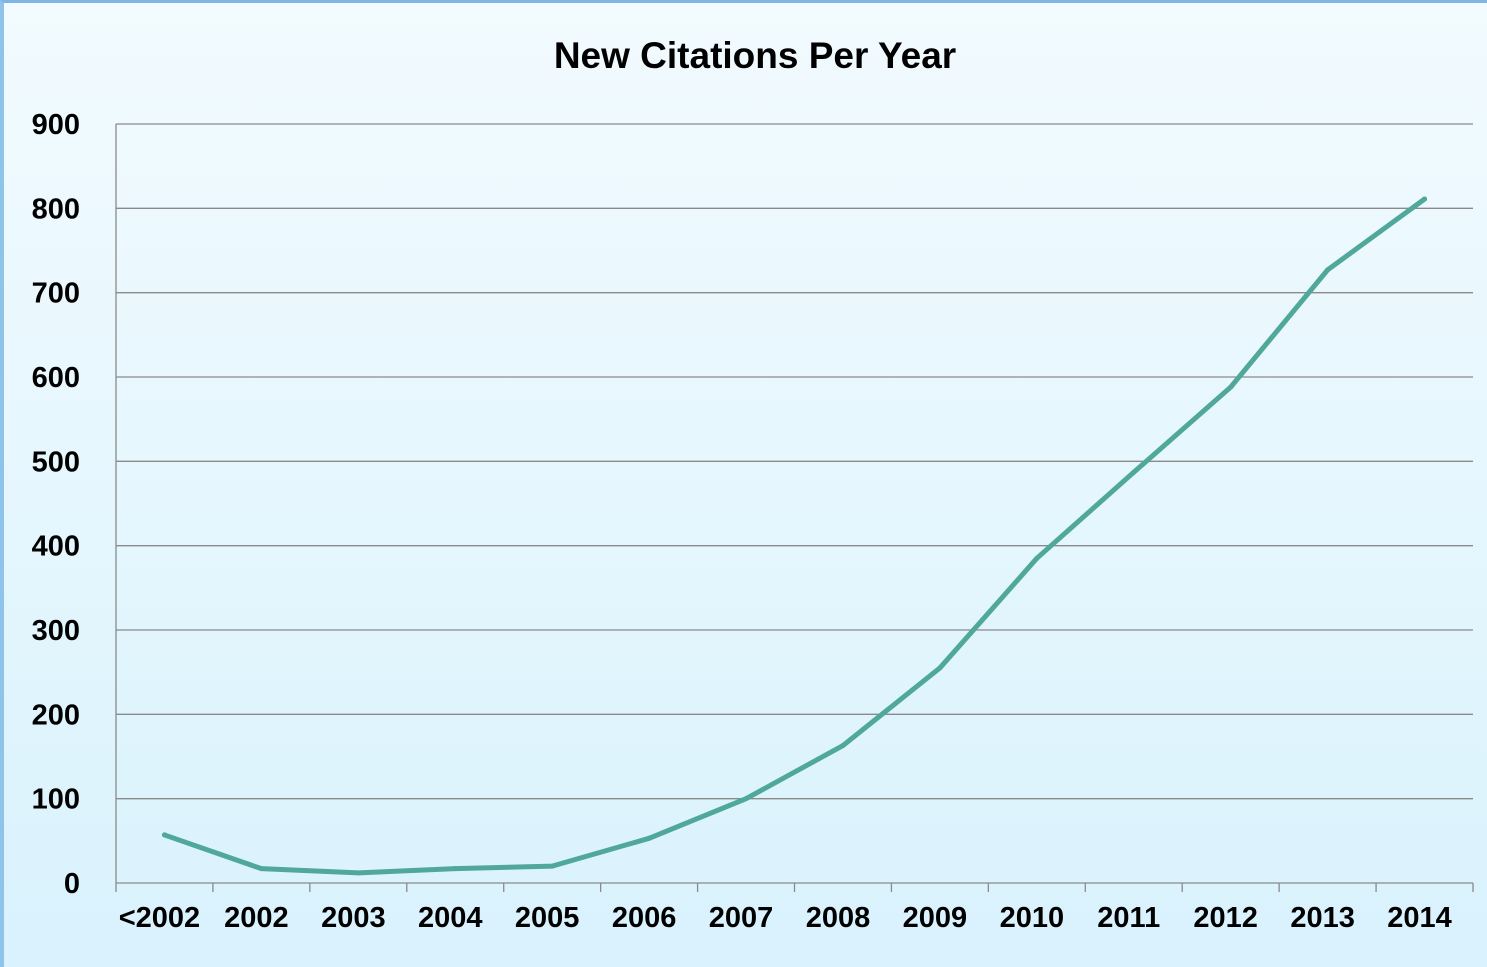 The height and width of the screenshot is (967, 1487). What do you see at coordinates (741, 918) in the screenshot?
I see `x-tick-label: 2007` at bounding box center [741, 918].